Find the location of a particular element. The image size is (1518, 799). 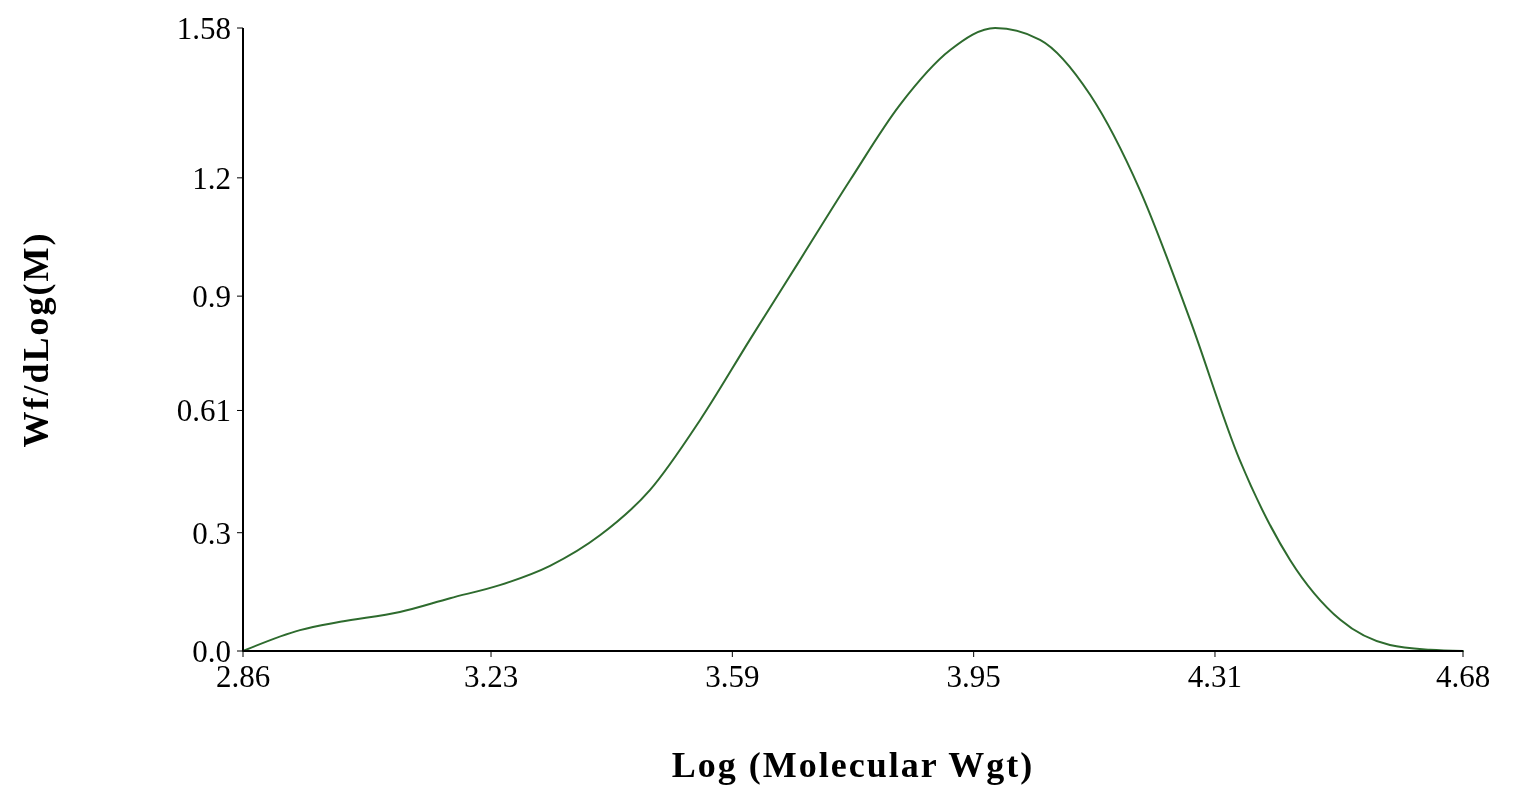

x-tick-label: 3.23 is located at coordinates (491, 676).